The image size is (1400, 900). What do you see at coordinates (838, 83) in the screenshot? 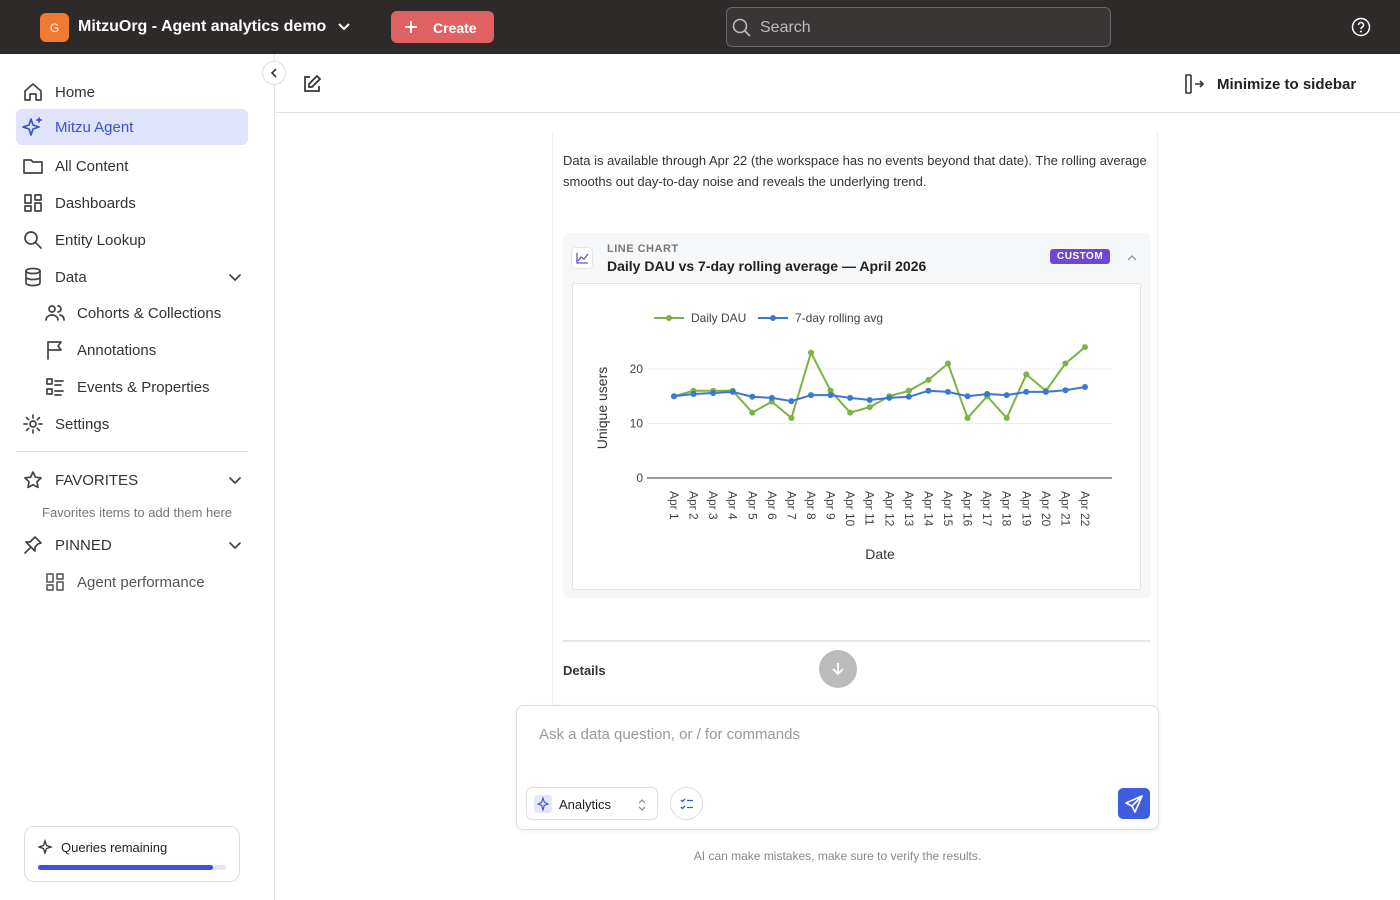
I see `toolbar: Minimize to sidebar` at bounding box center [838, 83].